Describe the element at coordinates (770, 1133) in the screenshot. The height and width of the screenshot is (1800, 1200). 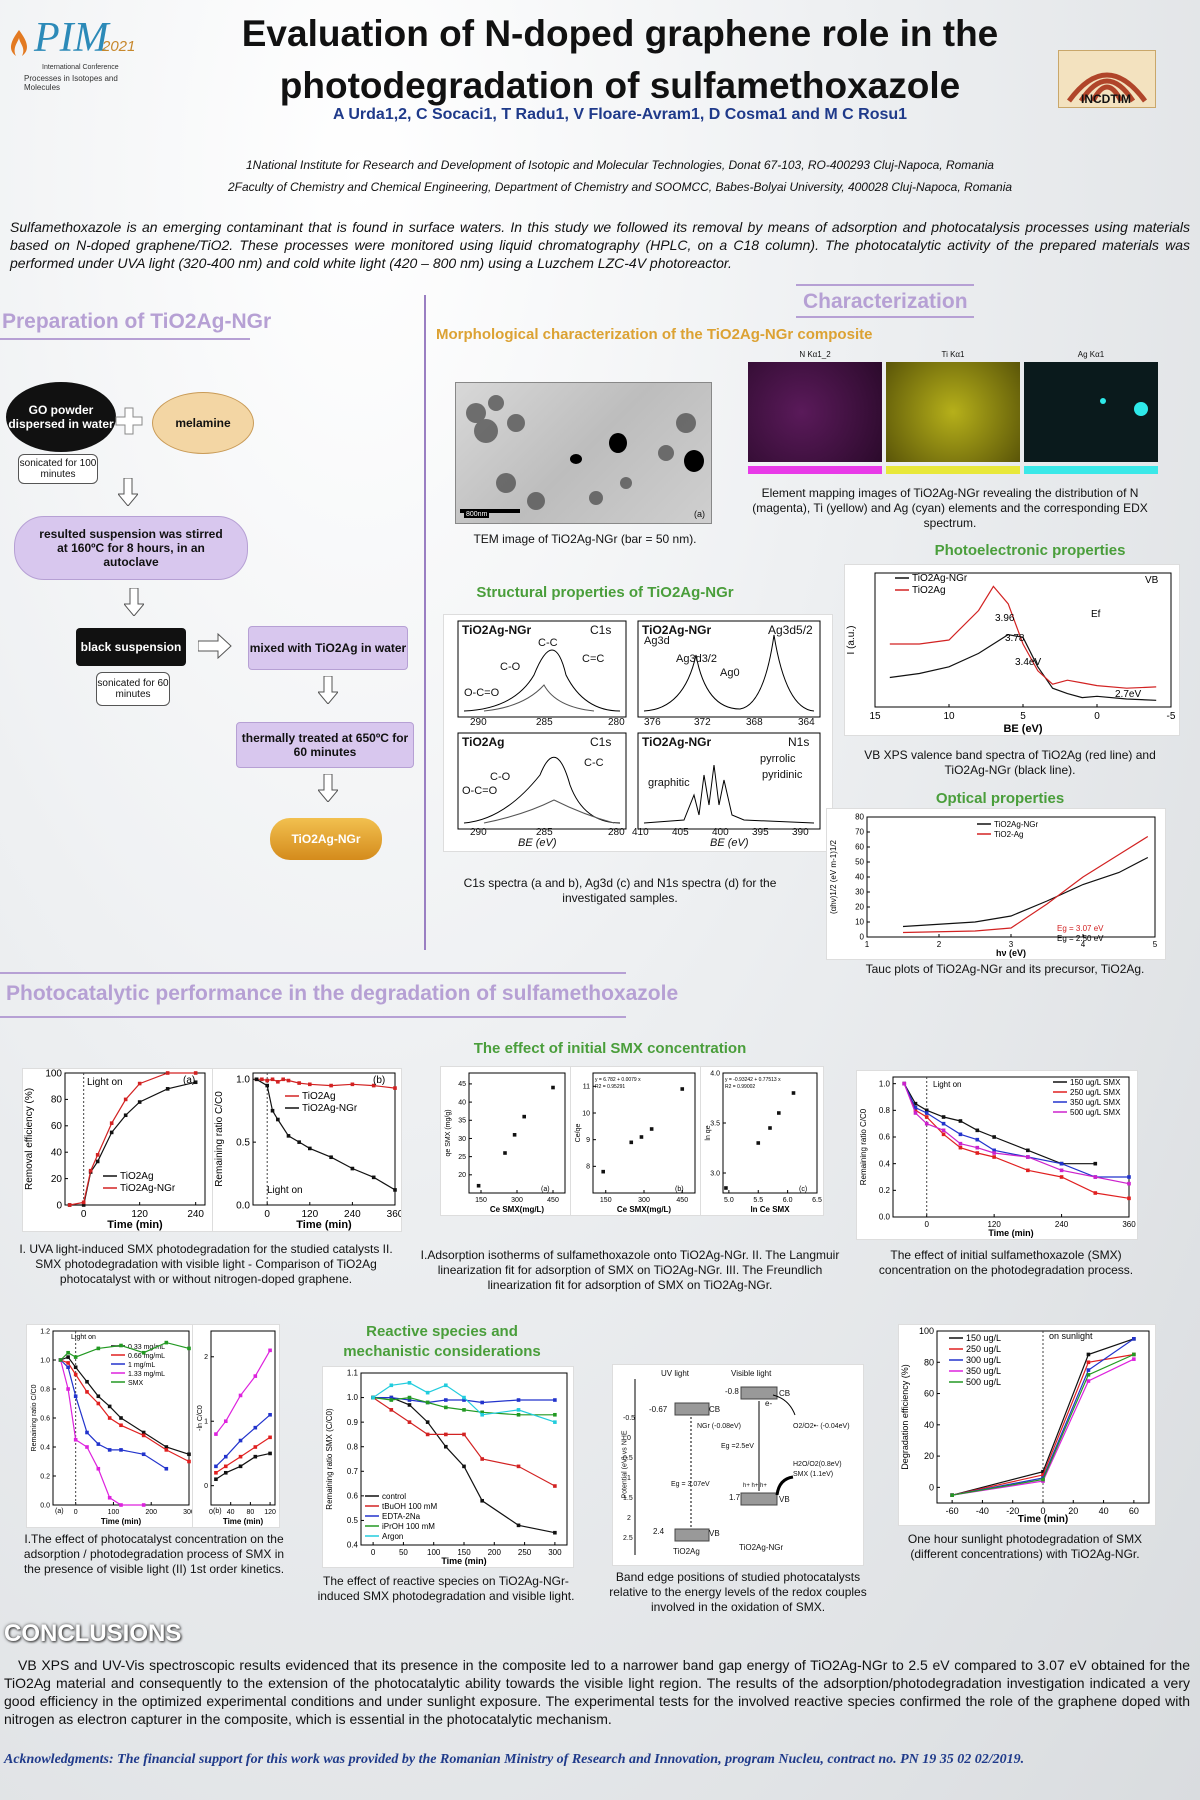
I see `plot-frame` at that location.